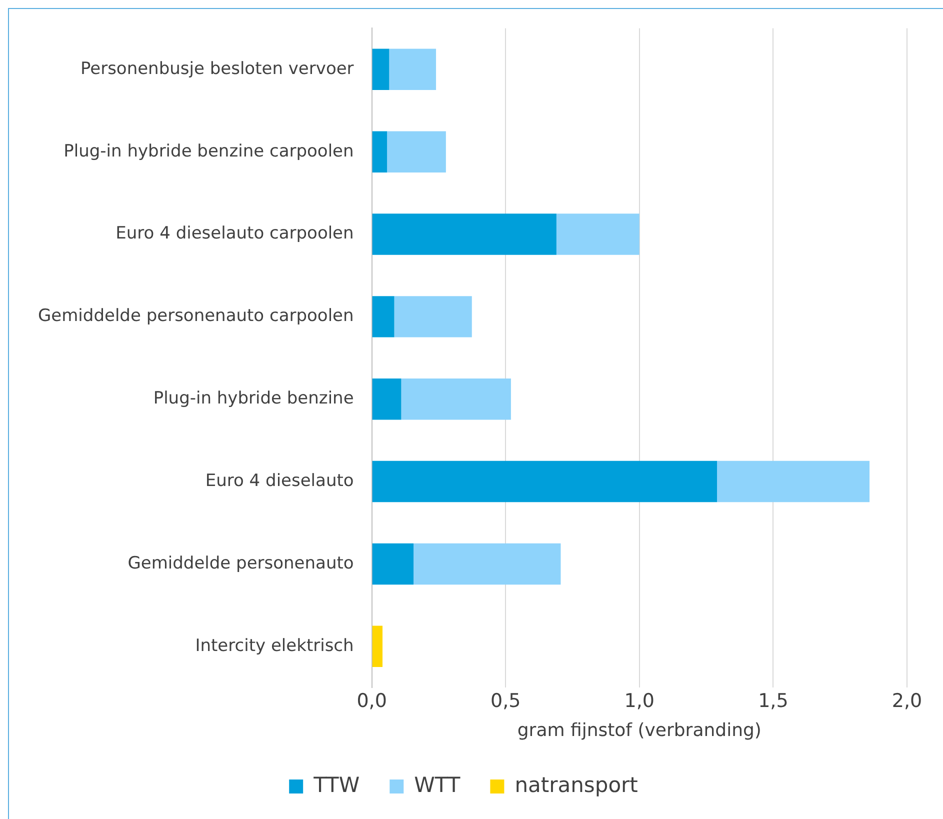  Describe the element at coordinates (773, 701) in the screenshot. I see `x-tick-label: 1,5` at that location.